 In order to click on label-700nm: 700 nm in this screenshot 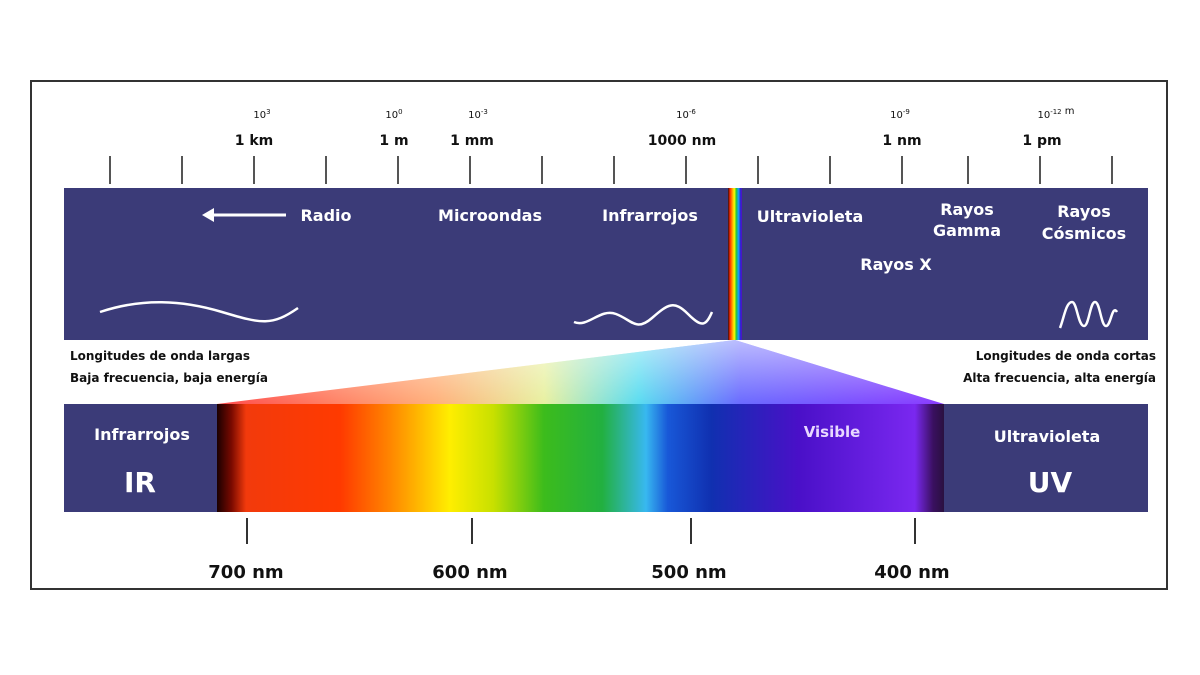, I will do `click(245, 572)`.